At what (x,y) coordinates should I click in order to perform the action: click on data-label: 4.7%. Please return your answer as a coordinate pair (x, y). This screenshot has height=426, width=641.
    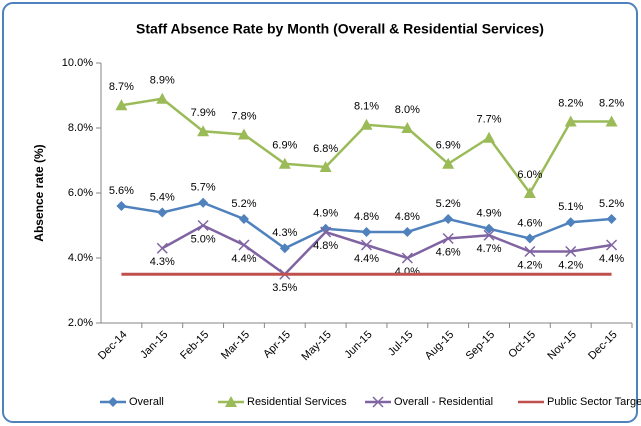
    Looking at the image, I should click on (488, 249).